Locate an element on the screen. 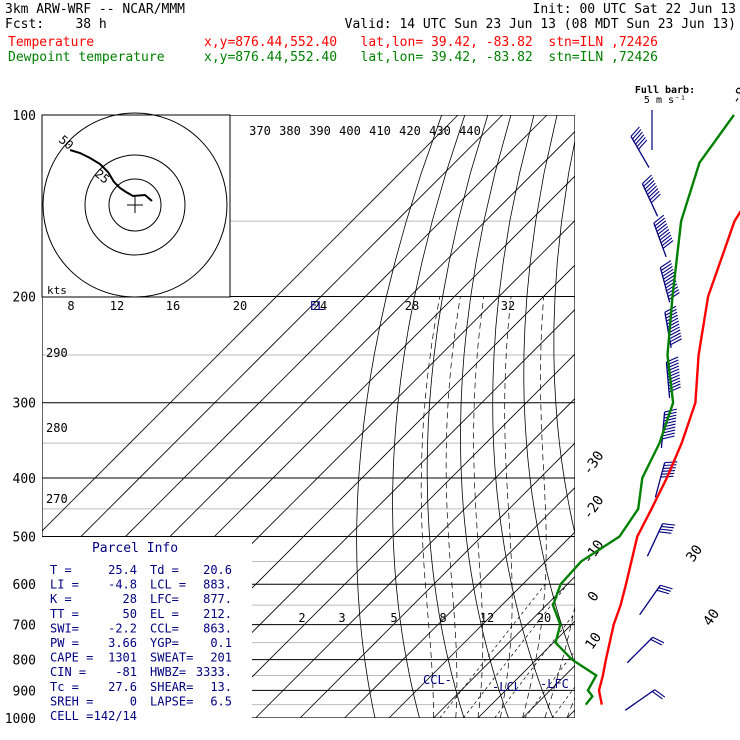 This screenshot has width=740, height=740. parcel-info-value: -81 is located at coordinates (126, 672).